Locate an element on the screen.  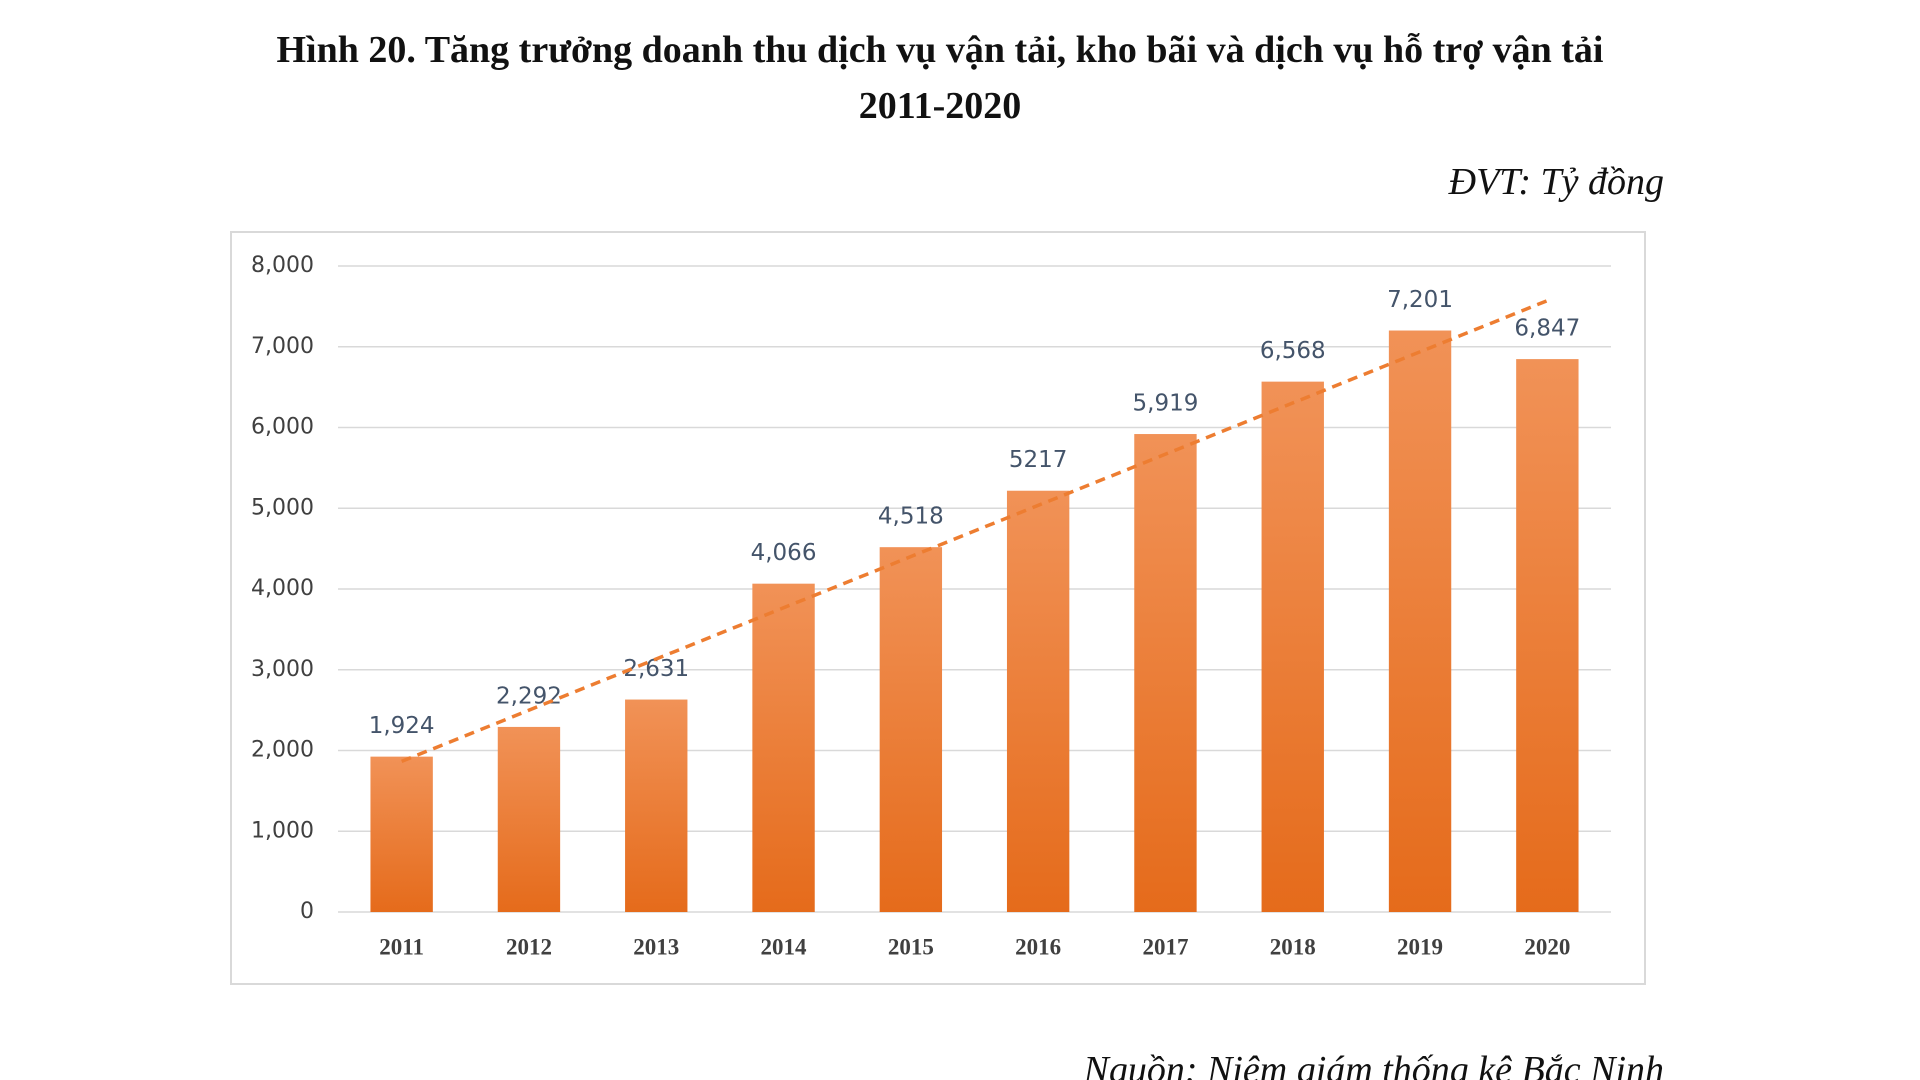
y-tick-label: 6,000 is located at coordinates (282, 427).